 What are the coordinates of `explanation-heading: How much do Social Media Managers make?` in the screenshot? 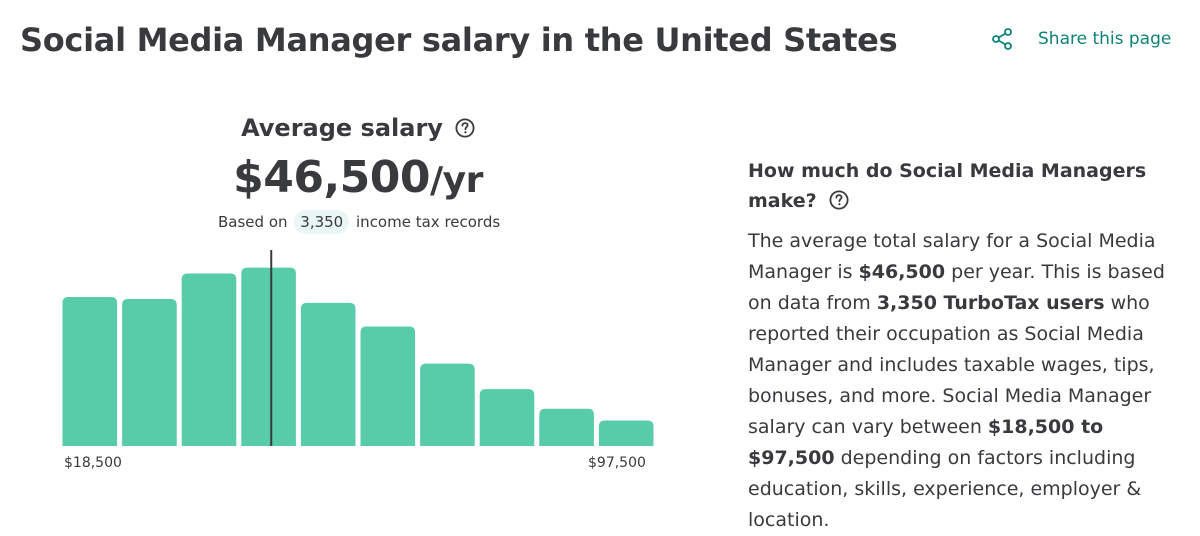 It's located at (968, 186).